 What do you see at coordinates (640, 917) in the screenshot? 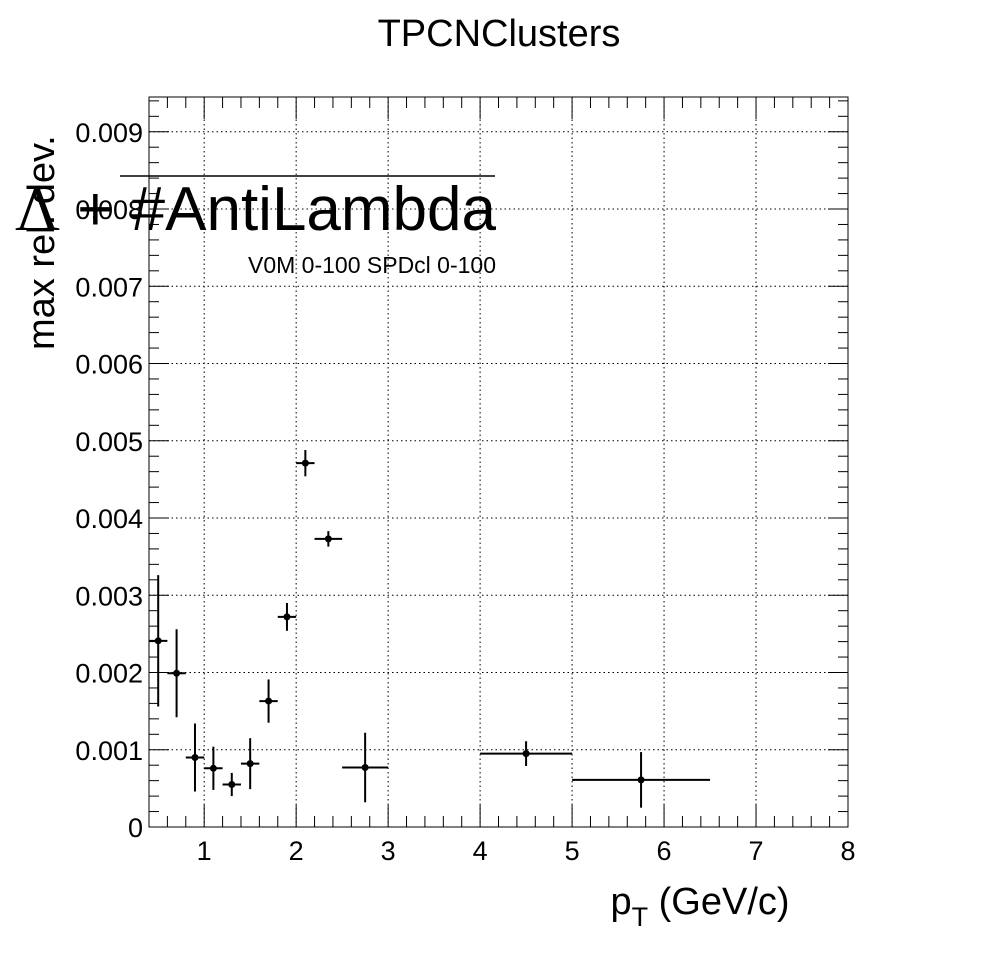
I see `x-axis-label-subscript: T` at bounding box center [640, 917].